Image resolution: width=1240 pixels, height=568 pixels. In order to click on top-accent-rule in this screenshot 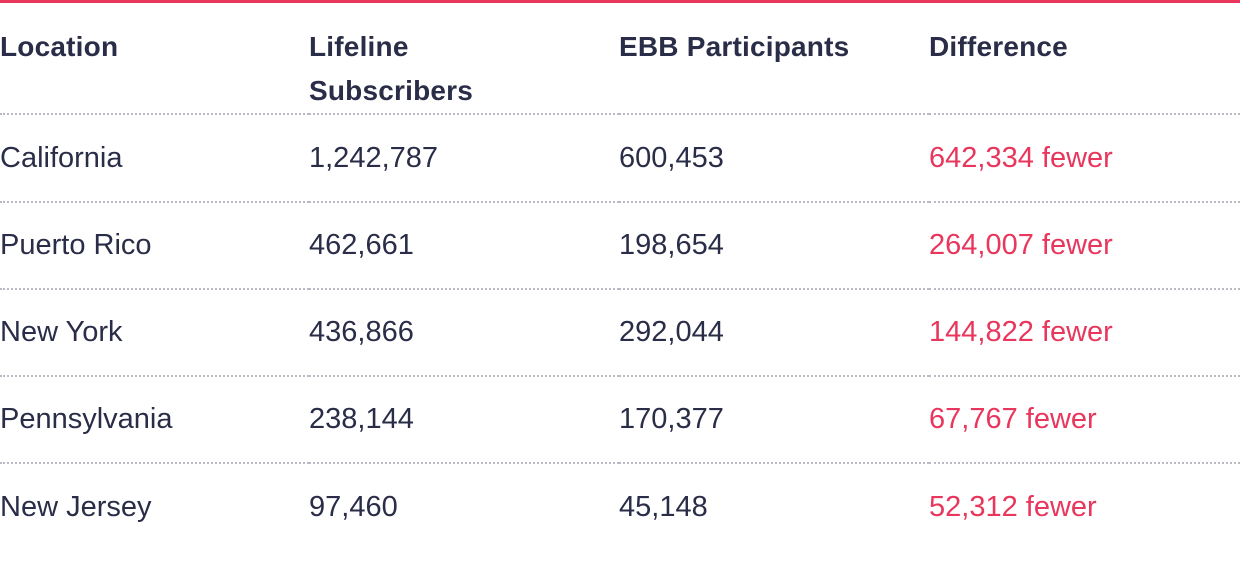, I will do `click(620, 1)`.